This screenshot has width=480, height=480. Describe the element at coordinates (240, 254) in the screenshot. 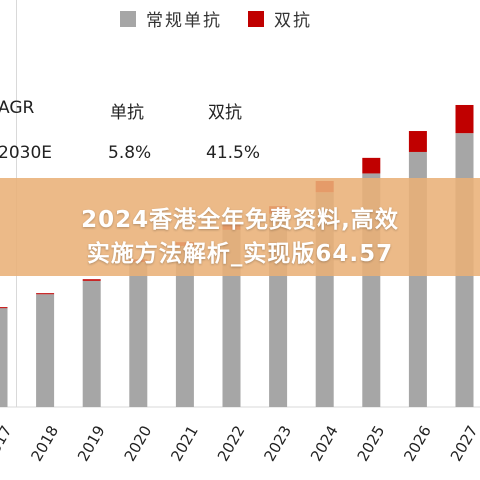

I see `banner-line-2: 实施方法解析_实现版64.57` at that location.